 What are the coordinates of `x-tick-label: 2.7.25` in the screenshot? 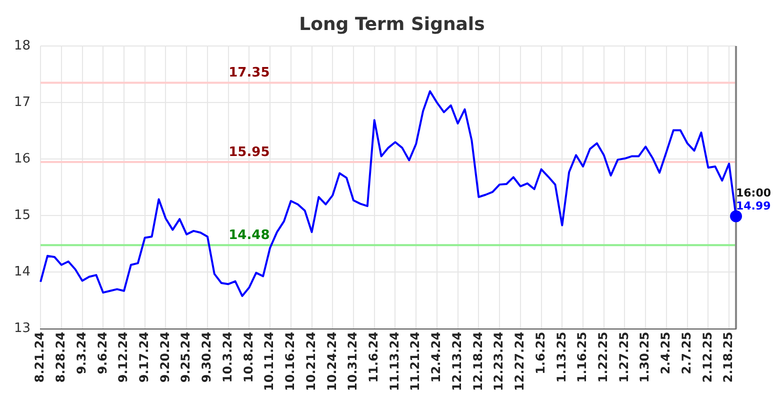 It's located at (686, 353).